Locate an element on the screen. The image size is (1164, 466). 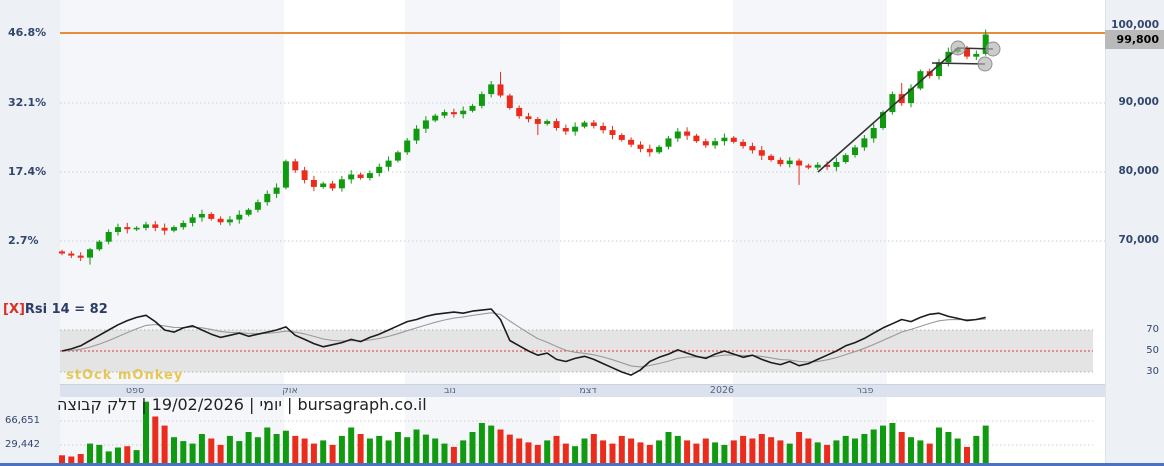
rsi-tick-label: 30 is located at coordinates (1152, 371).